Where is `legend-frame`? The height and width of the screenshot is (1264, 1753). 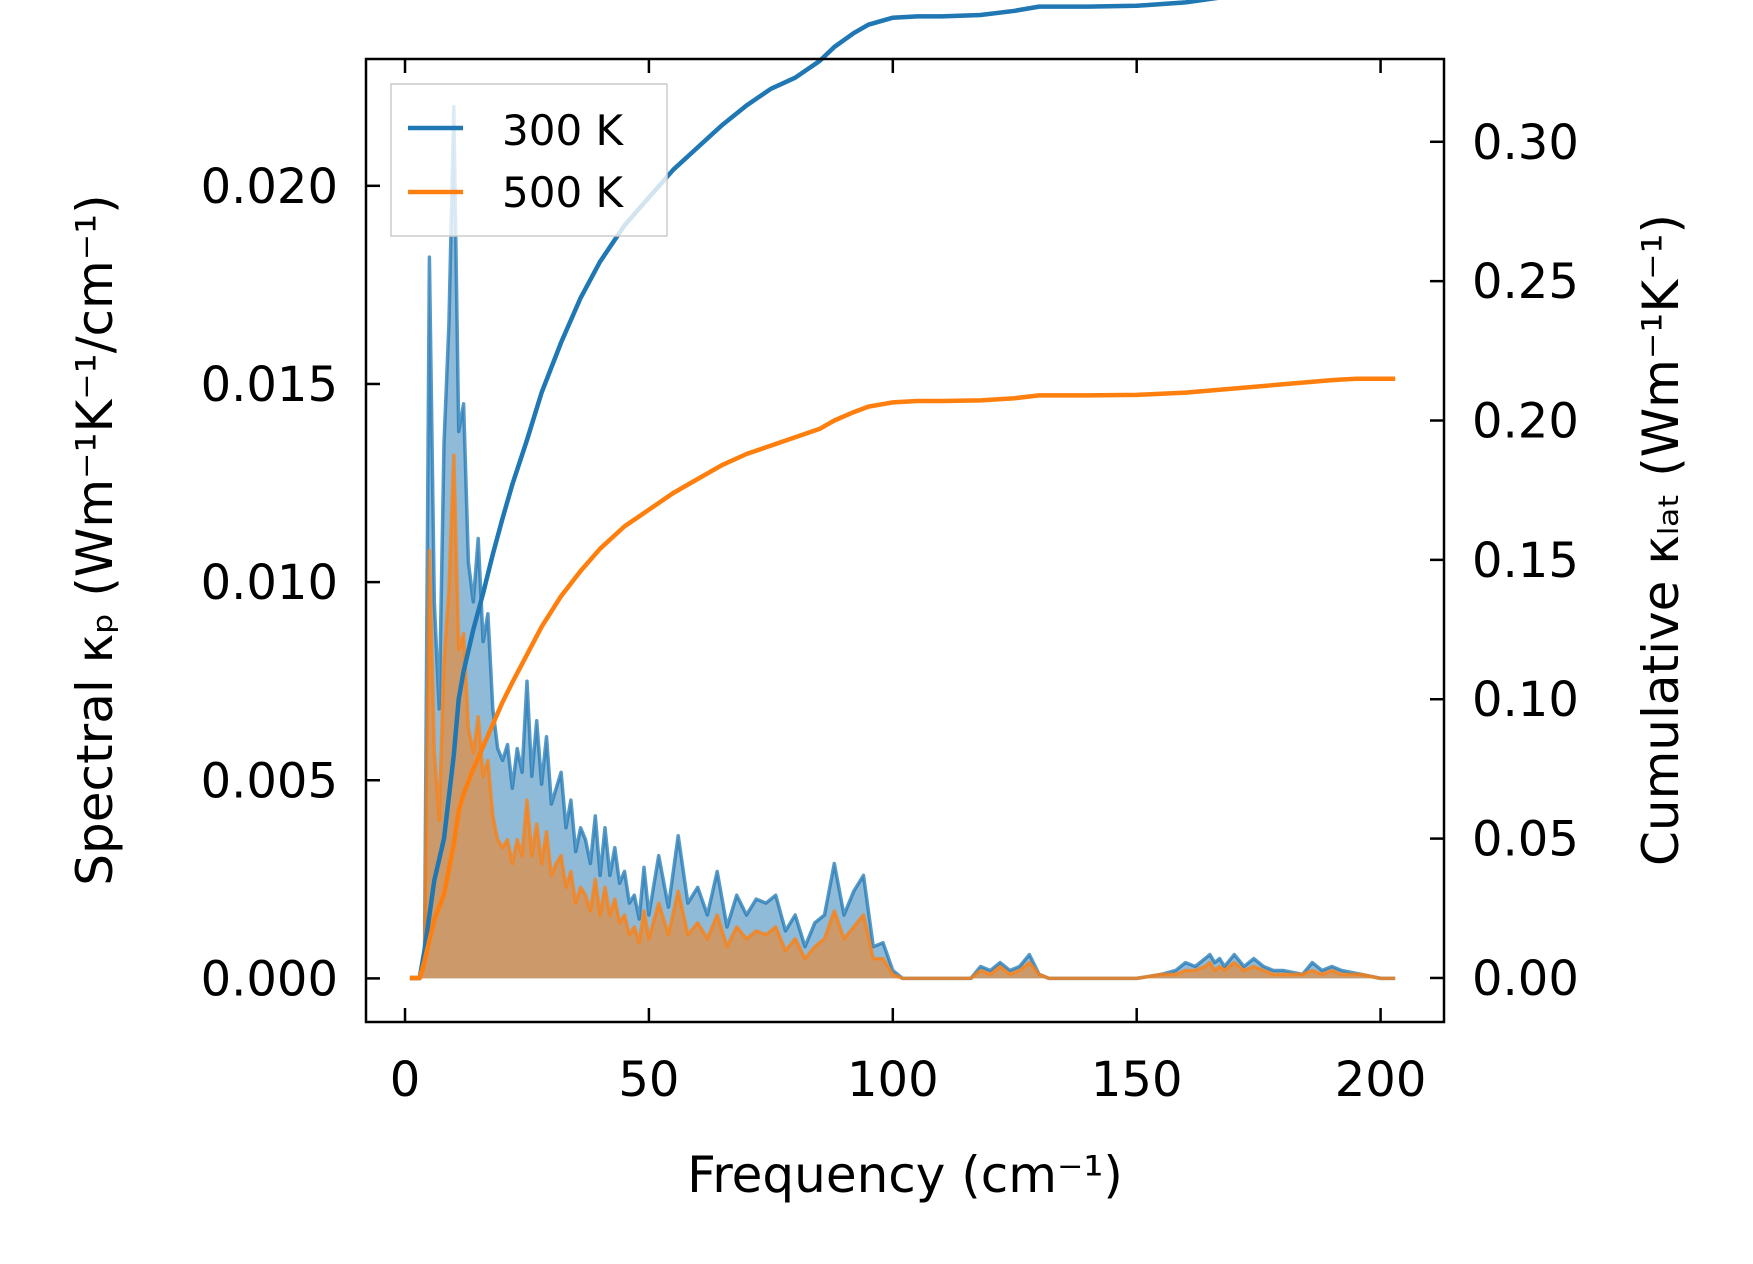
legend-frame is located at coordinates (529, 160).